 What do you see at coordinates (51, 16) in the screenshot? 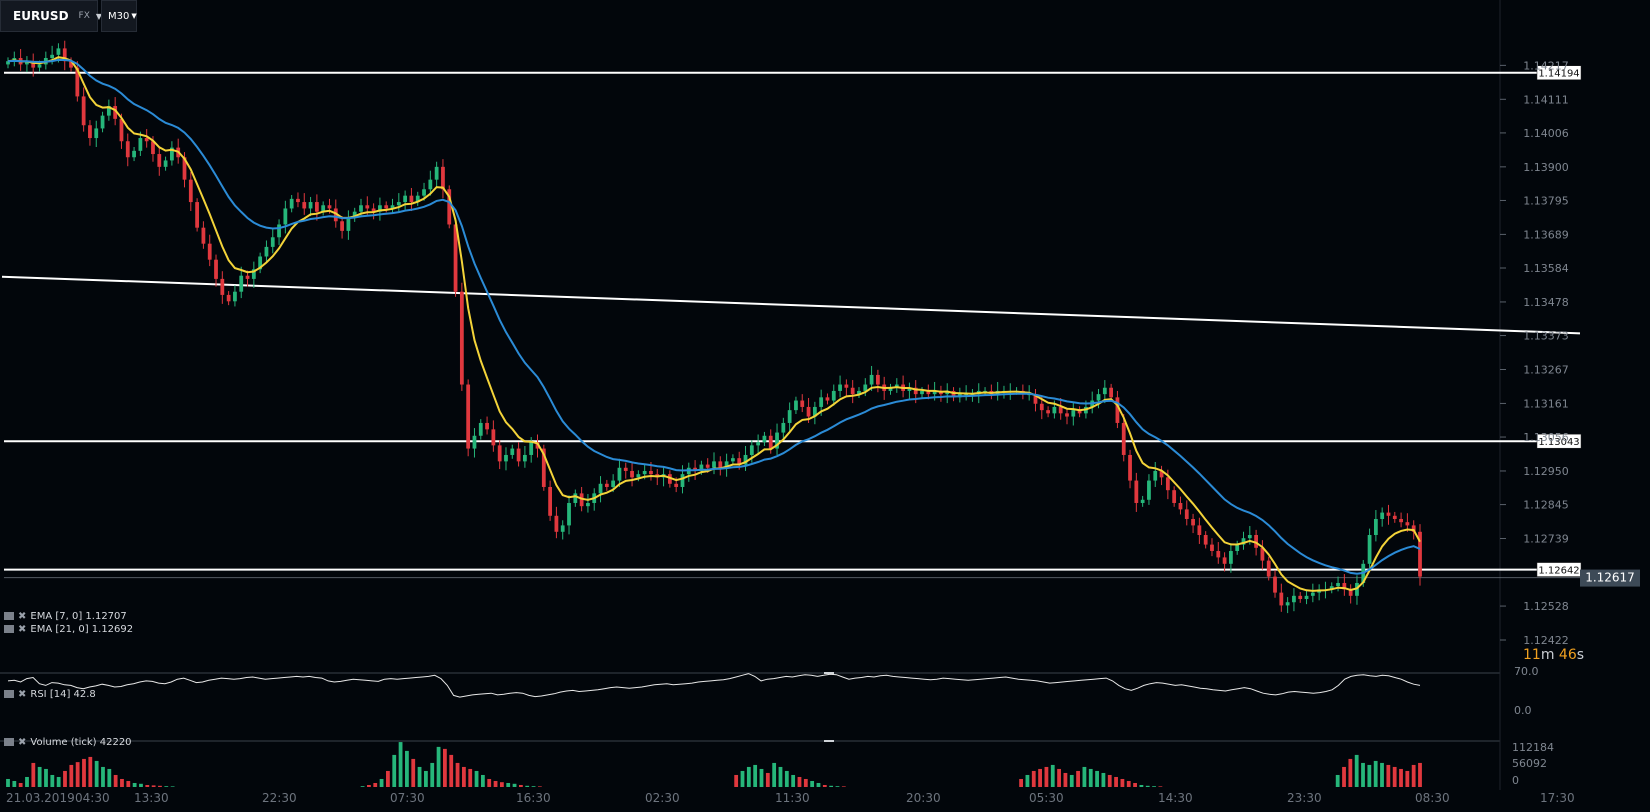
I see `symbol-selector: EURUSD FX ▼` at bounding box center [51, 16].